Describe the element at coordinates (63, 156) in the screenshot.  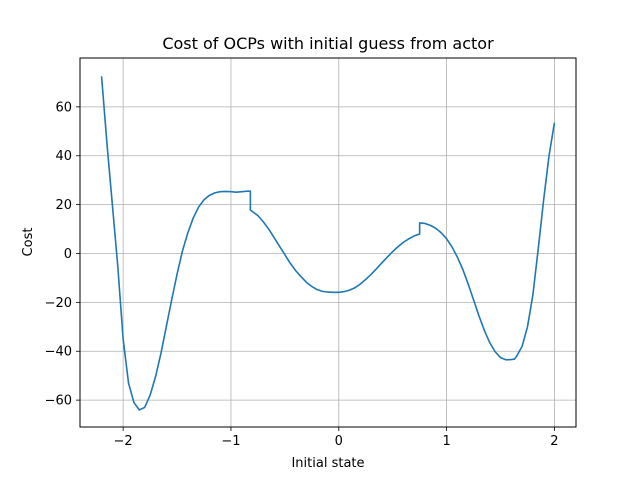
I see `y-tick-label: 40` at that location.